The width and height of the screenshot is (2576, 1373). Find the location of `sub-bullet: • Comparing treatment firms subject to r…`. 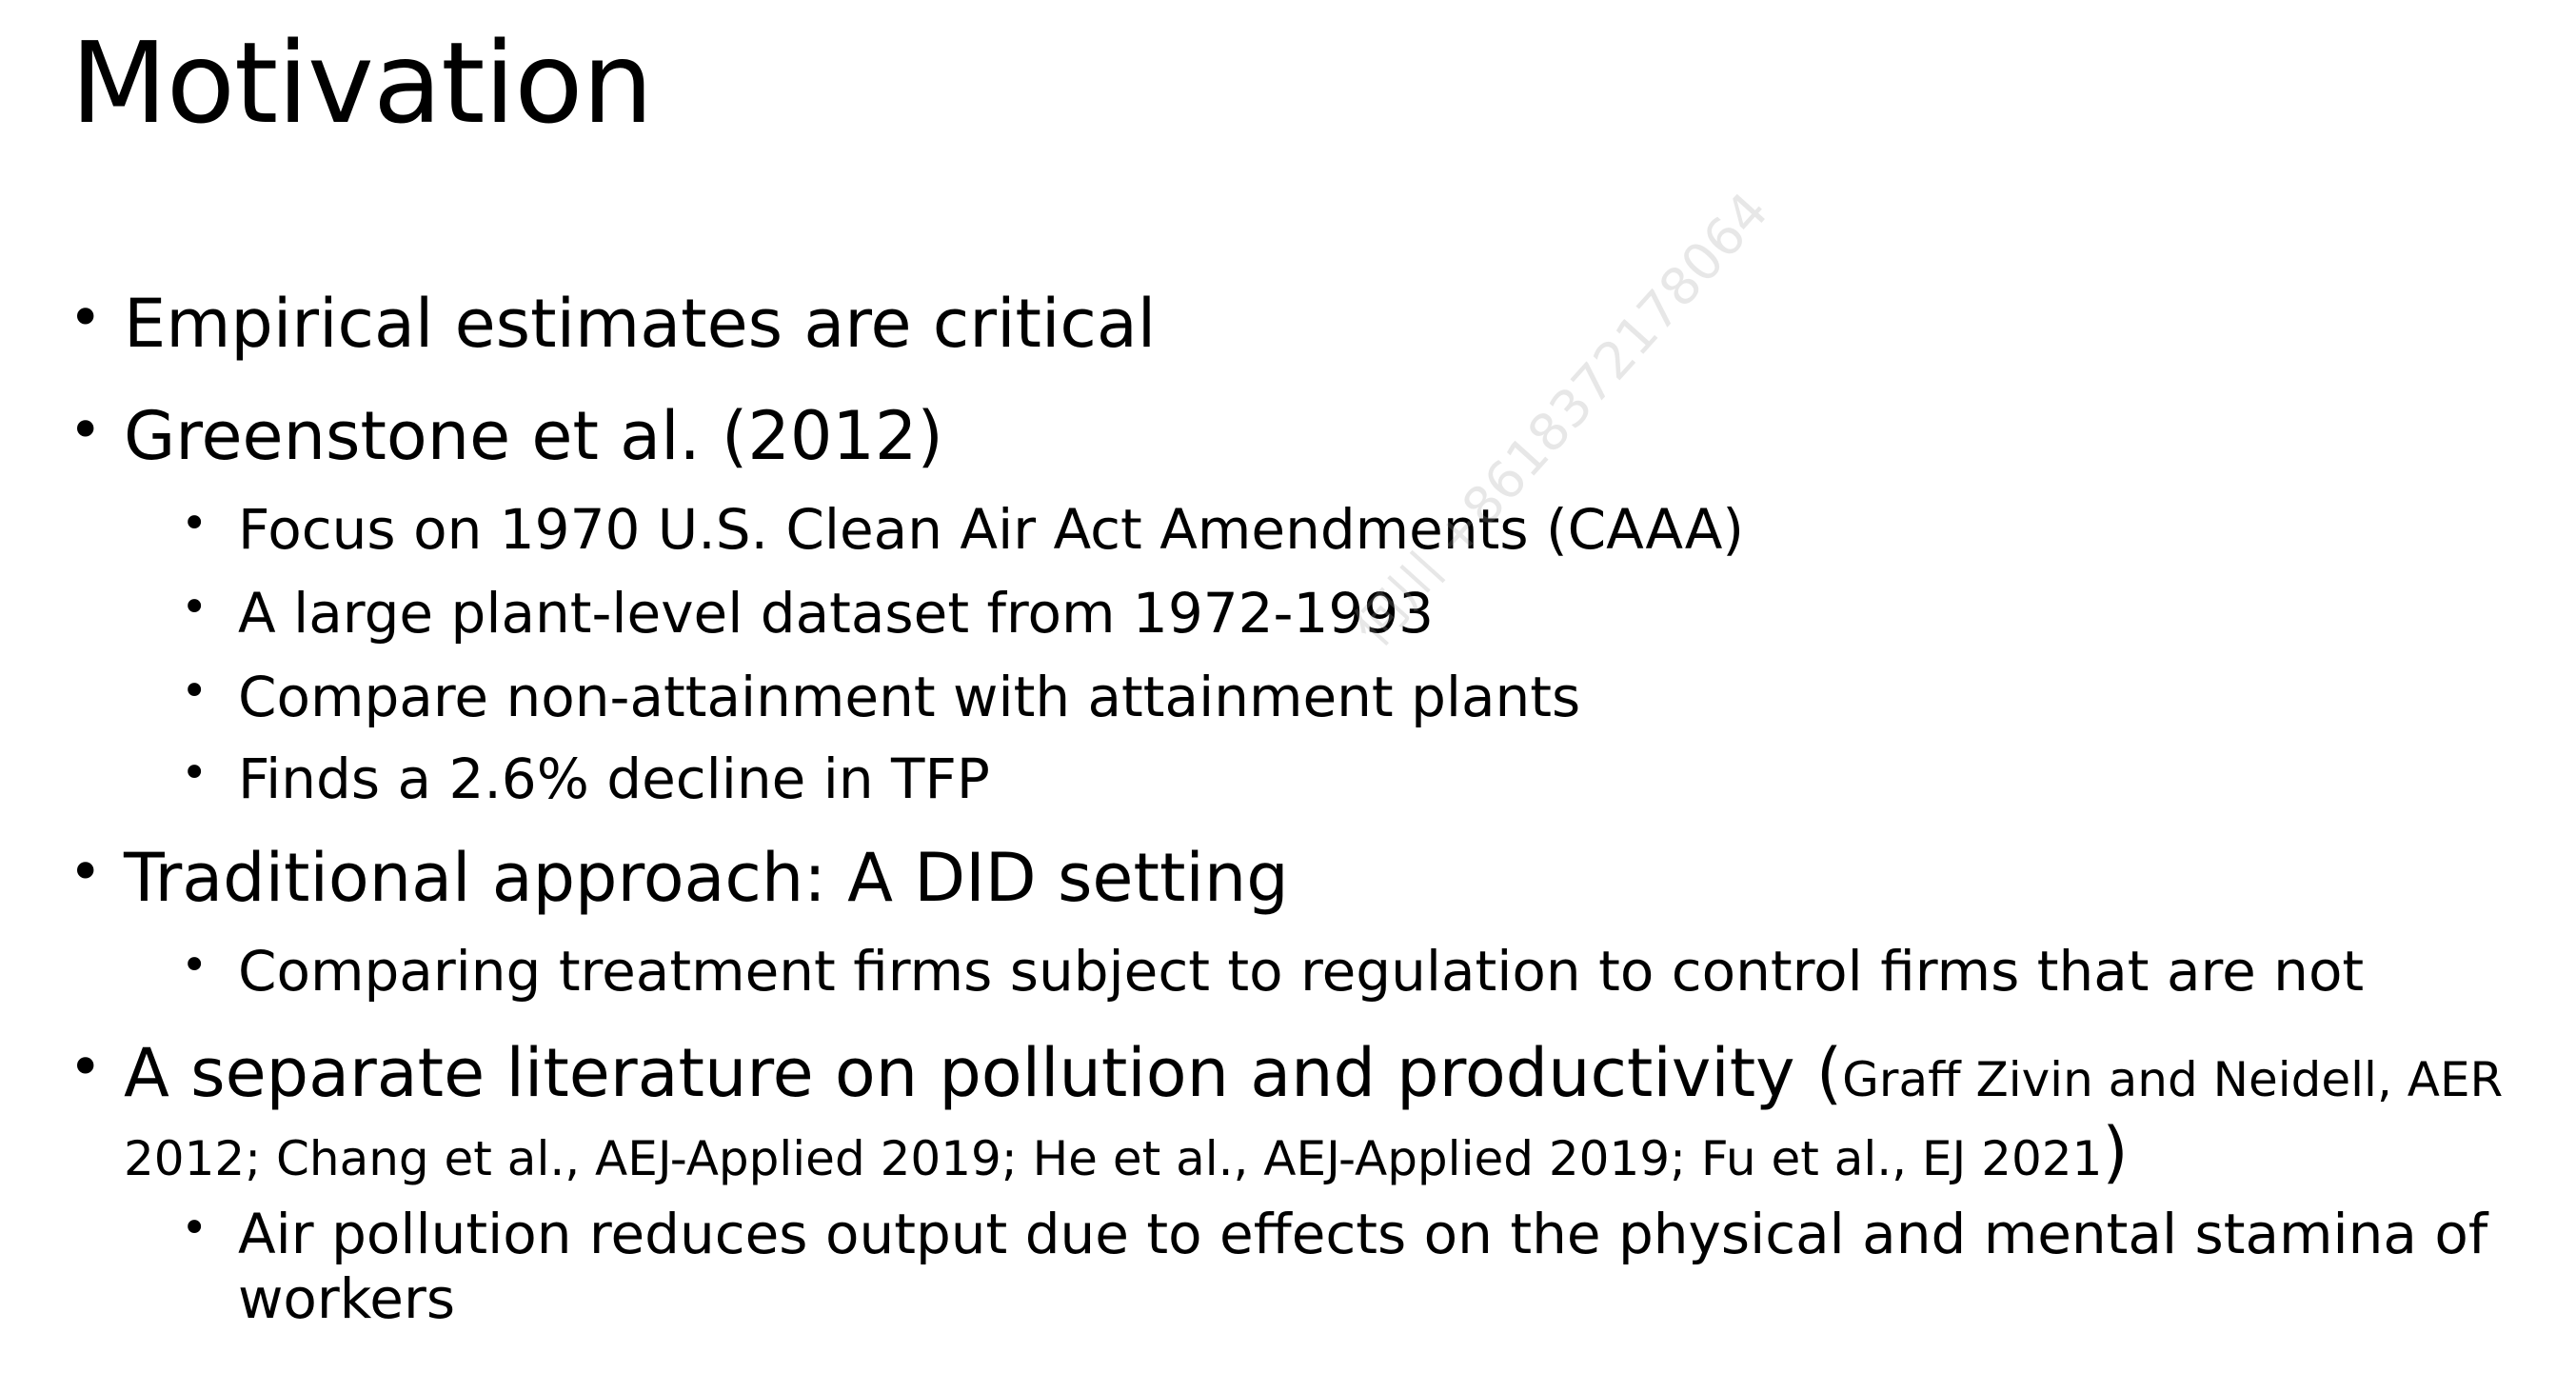

sub-bullet: • Comparing treatment firms subject to r… is located at coordinates (1272, 972).